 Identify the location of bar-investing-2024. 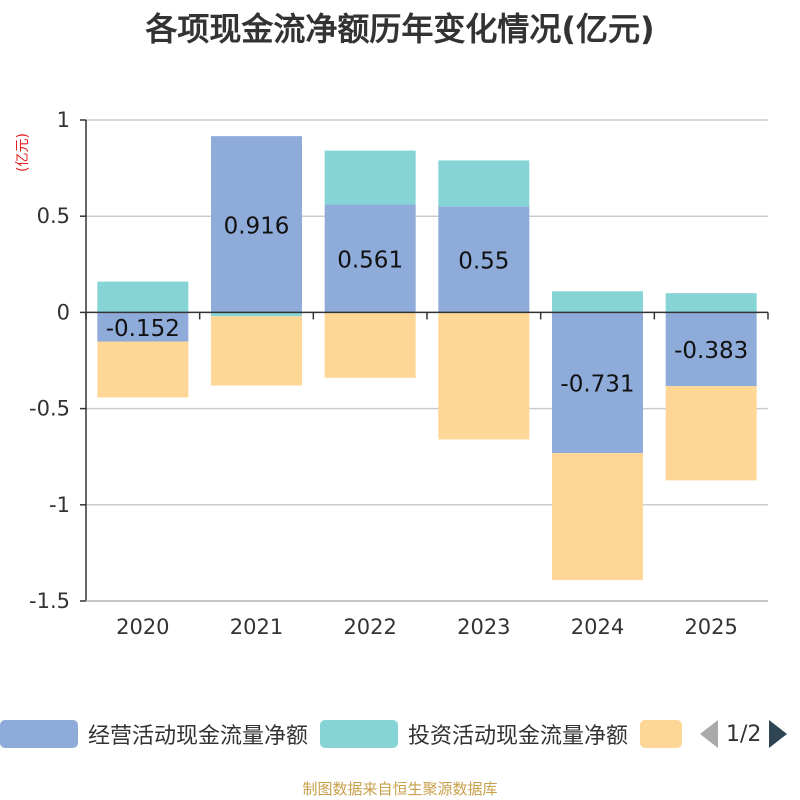
(597, 302).